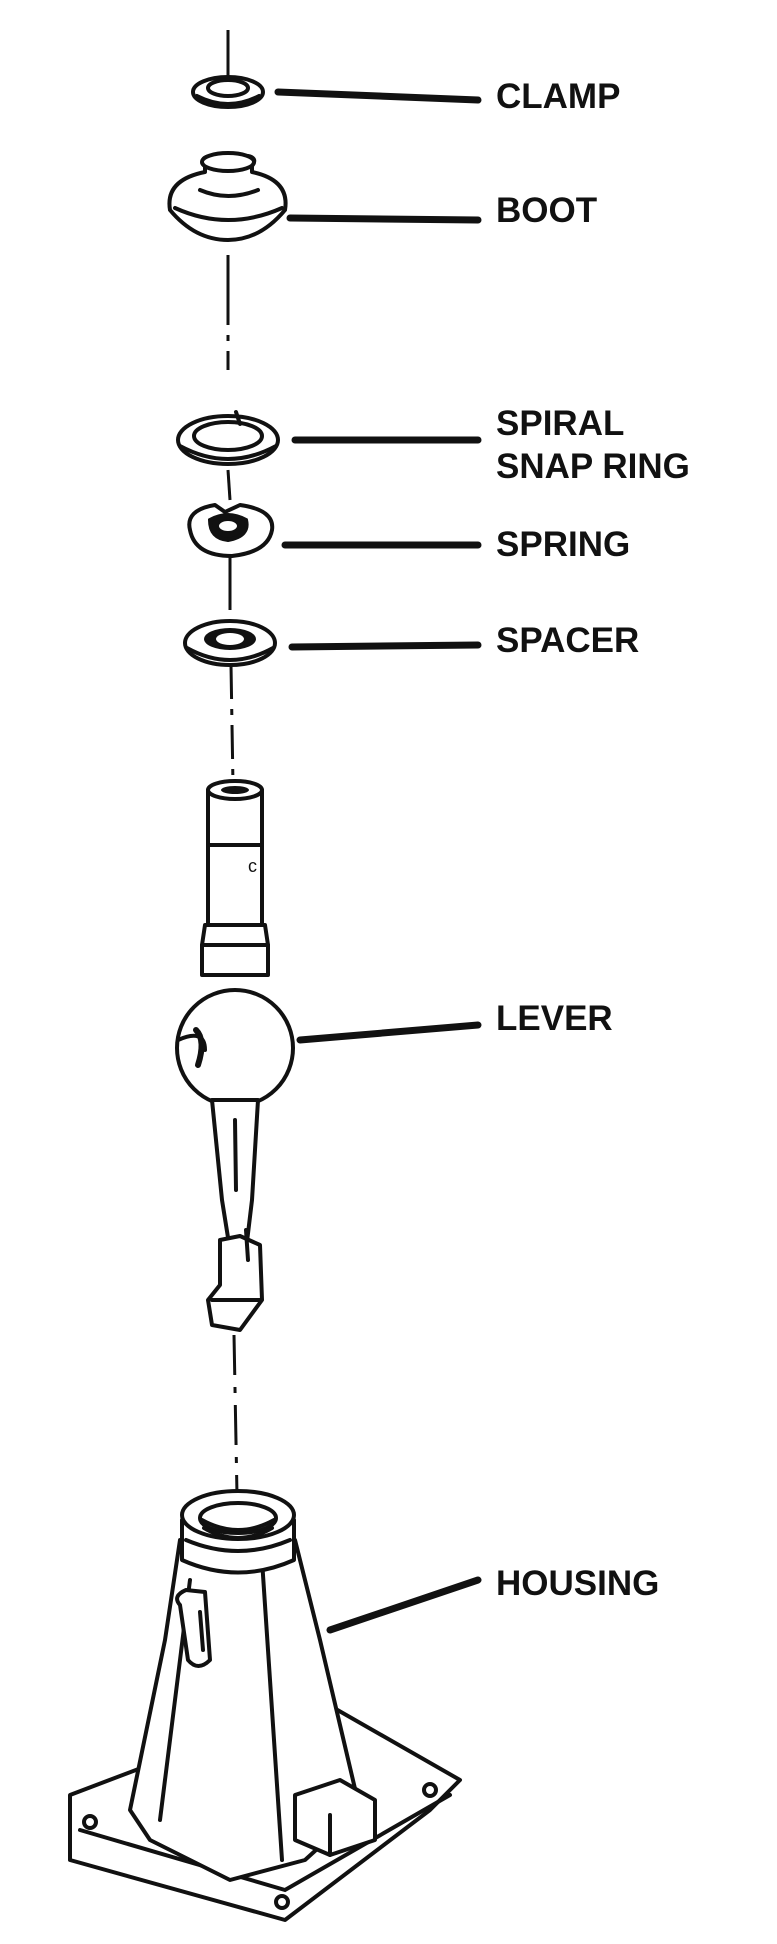 This screenshot has width=777, height=1944. What do you see at coordinates (560, 423) in the screenshot?
I see `spiral-label-line1: SPIRAL` at bounding box center [560, 423].